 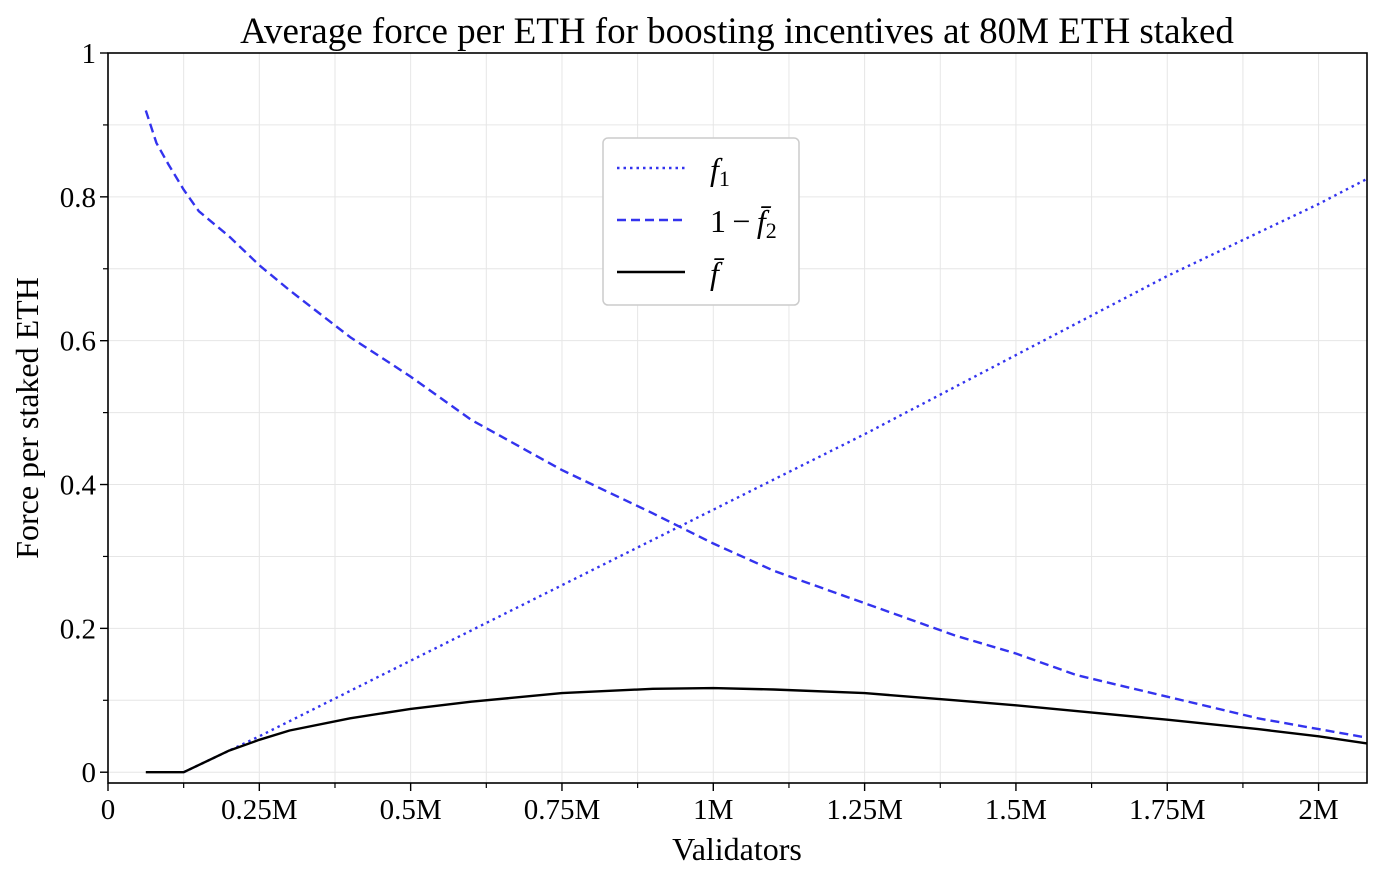 I want to click on x-tick-label: 0, so click(x=108, y=810).